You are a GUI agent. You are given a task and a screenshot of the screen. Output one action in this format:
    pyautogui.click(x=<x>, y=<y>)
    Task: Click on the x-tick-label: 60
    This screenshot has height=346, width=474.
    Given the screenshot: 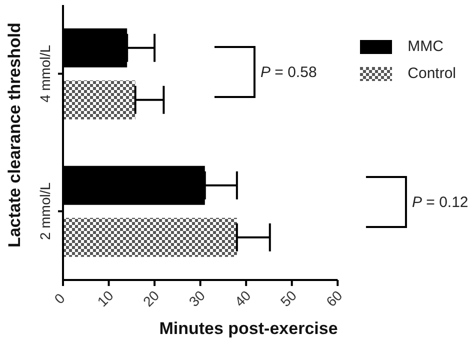 What is the action you would take?
    pyautogui.click(x=334, y=298)
    